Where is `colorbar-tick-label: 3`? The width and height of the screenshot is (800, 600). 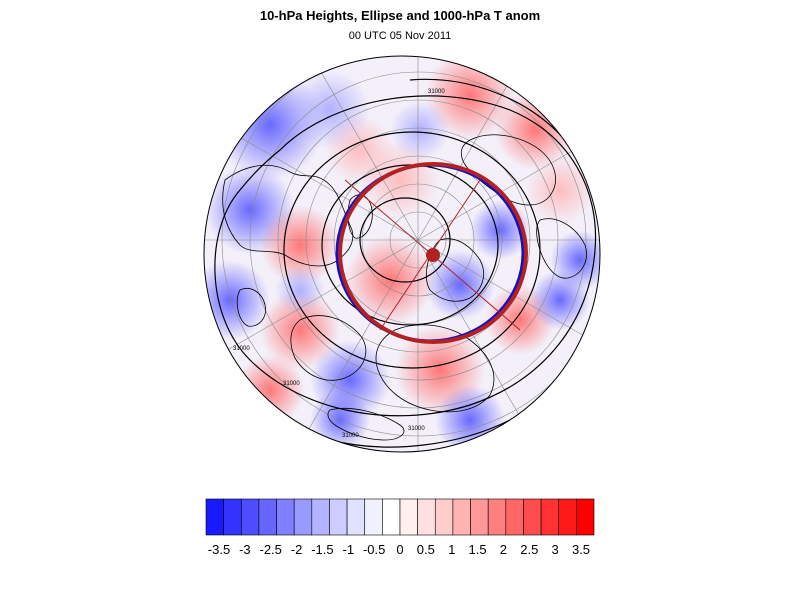 colorbar-tick-label: 3 is located at coordinates (555, 549).